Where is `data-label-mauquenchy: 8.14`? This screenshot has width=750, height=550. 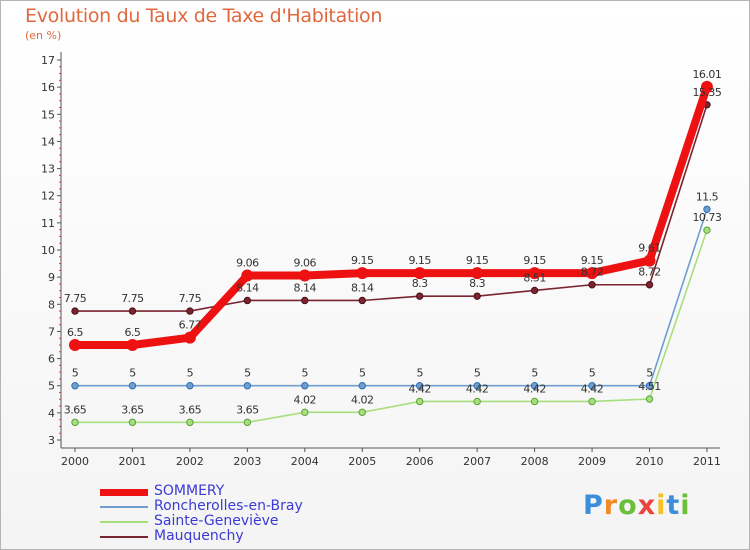 data-label-mauquenchy: 8.14 is located at coordinates (362, 287).